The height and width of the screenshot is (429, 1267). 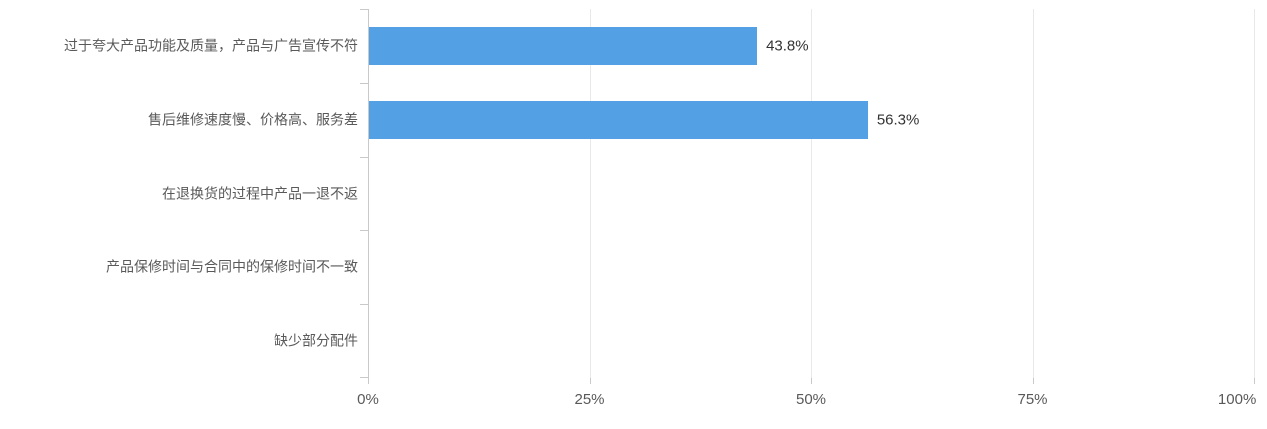 What do you see at coordinates (260, 193) in the screenshot?
I see `category-label: 在退换货的过程中产品一退不返` at bounding box center [260, 193].